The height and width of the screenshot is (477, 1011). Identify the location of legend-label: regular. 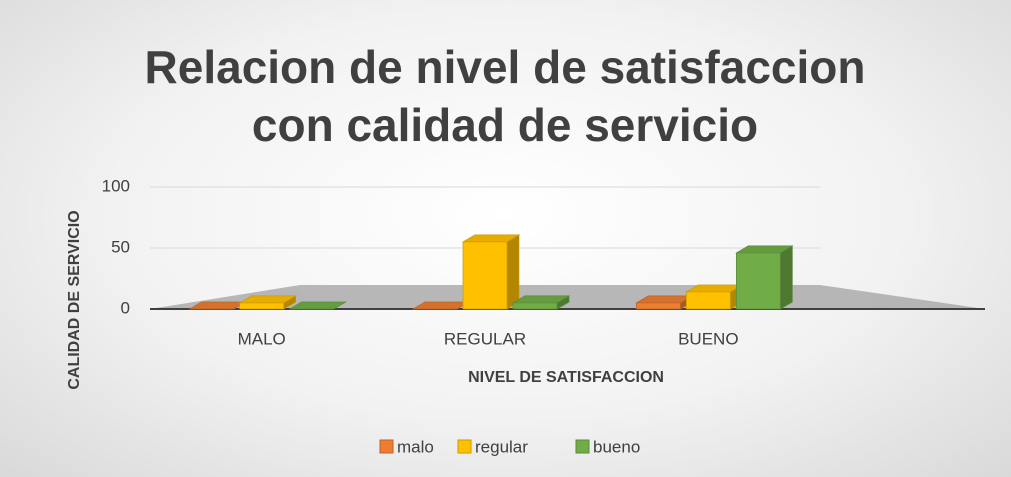
(501, 446).